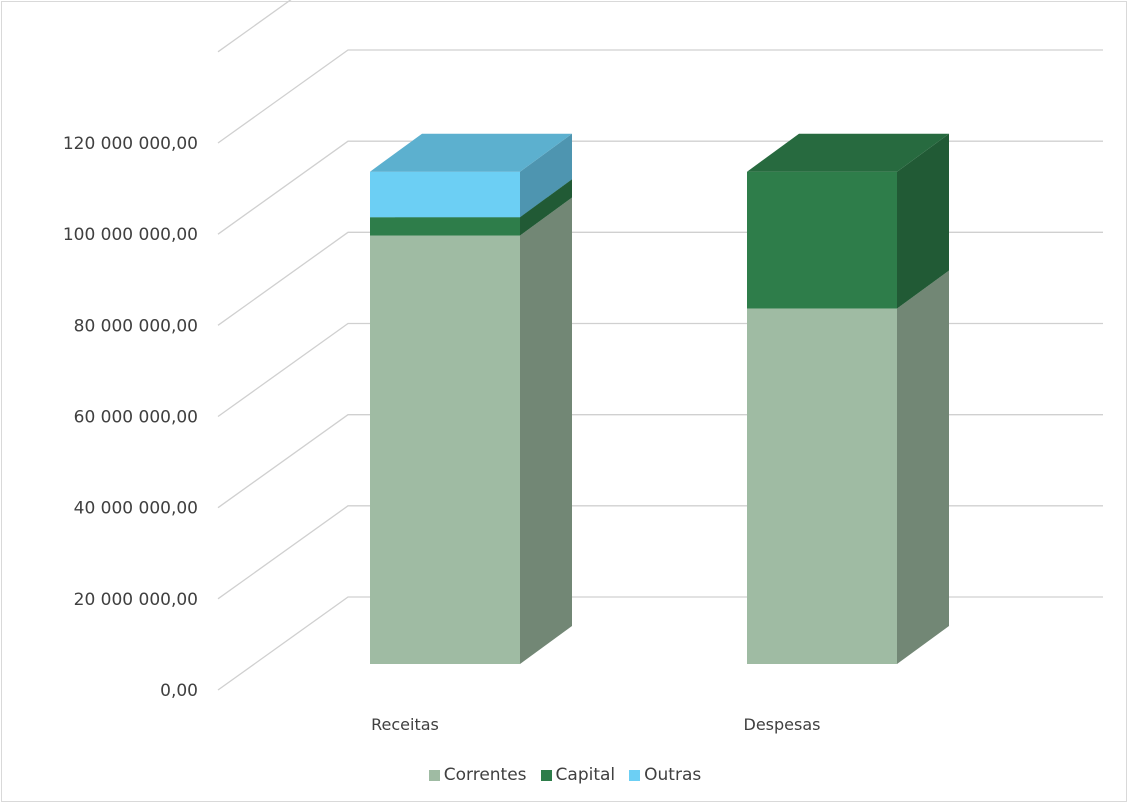  What do you see at coordinates (130, 144) in the screenshot?
I see `y-tick-label: 120 000 000,00` at bounding box center [130, 144].